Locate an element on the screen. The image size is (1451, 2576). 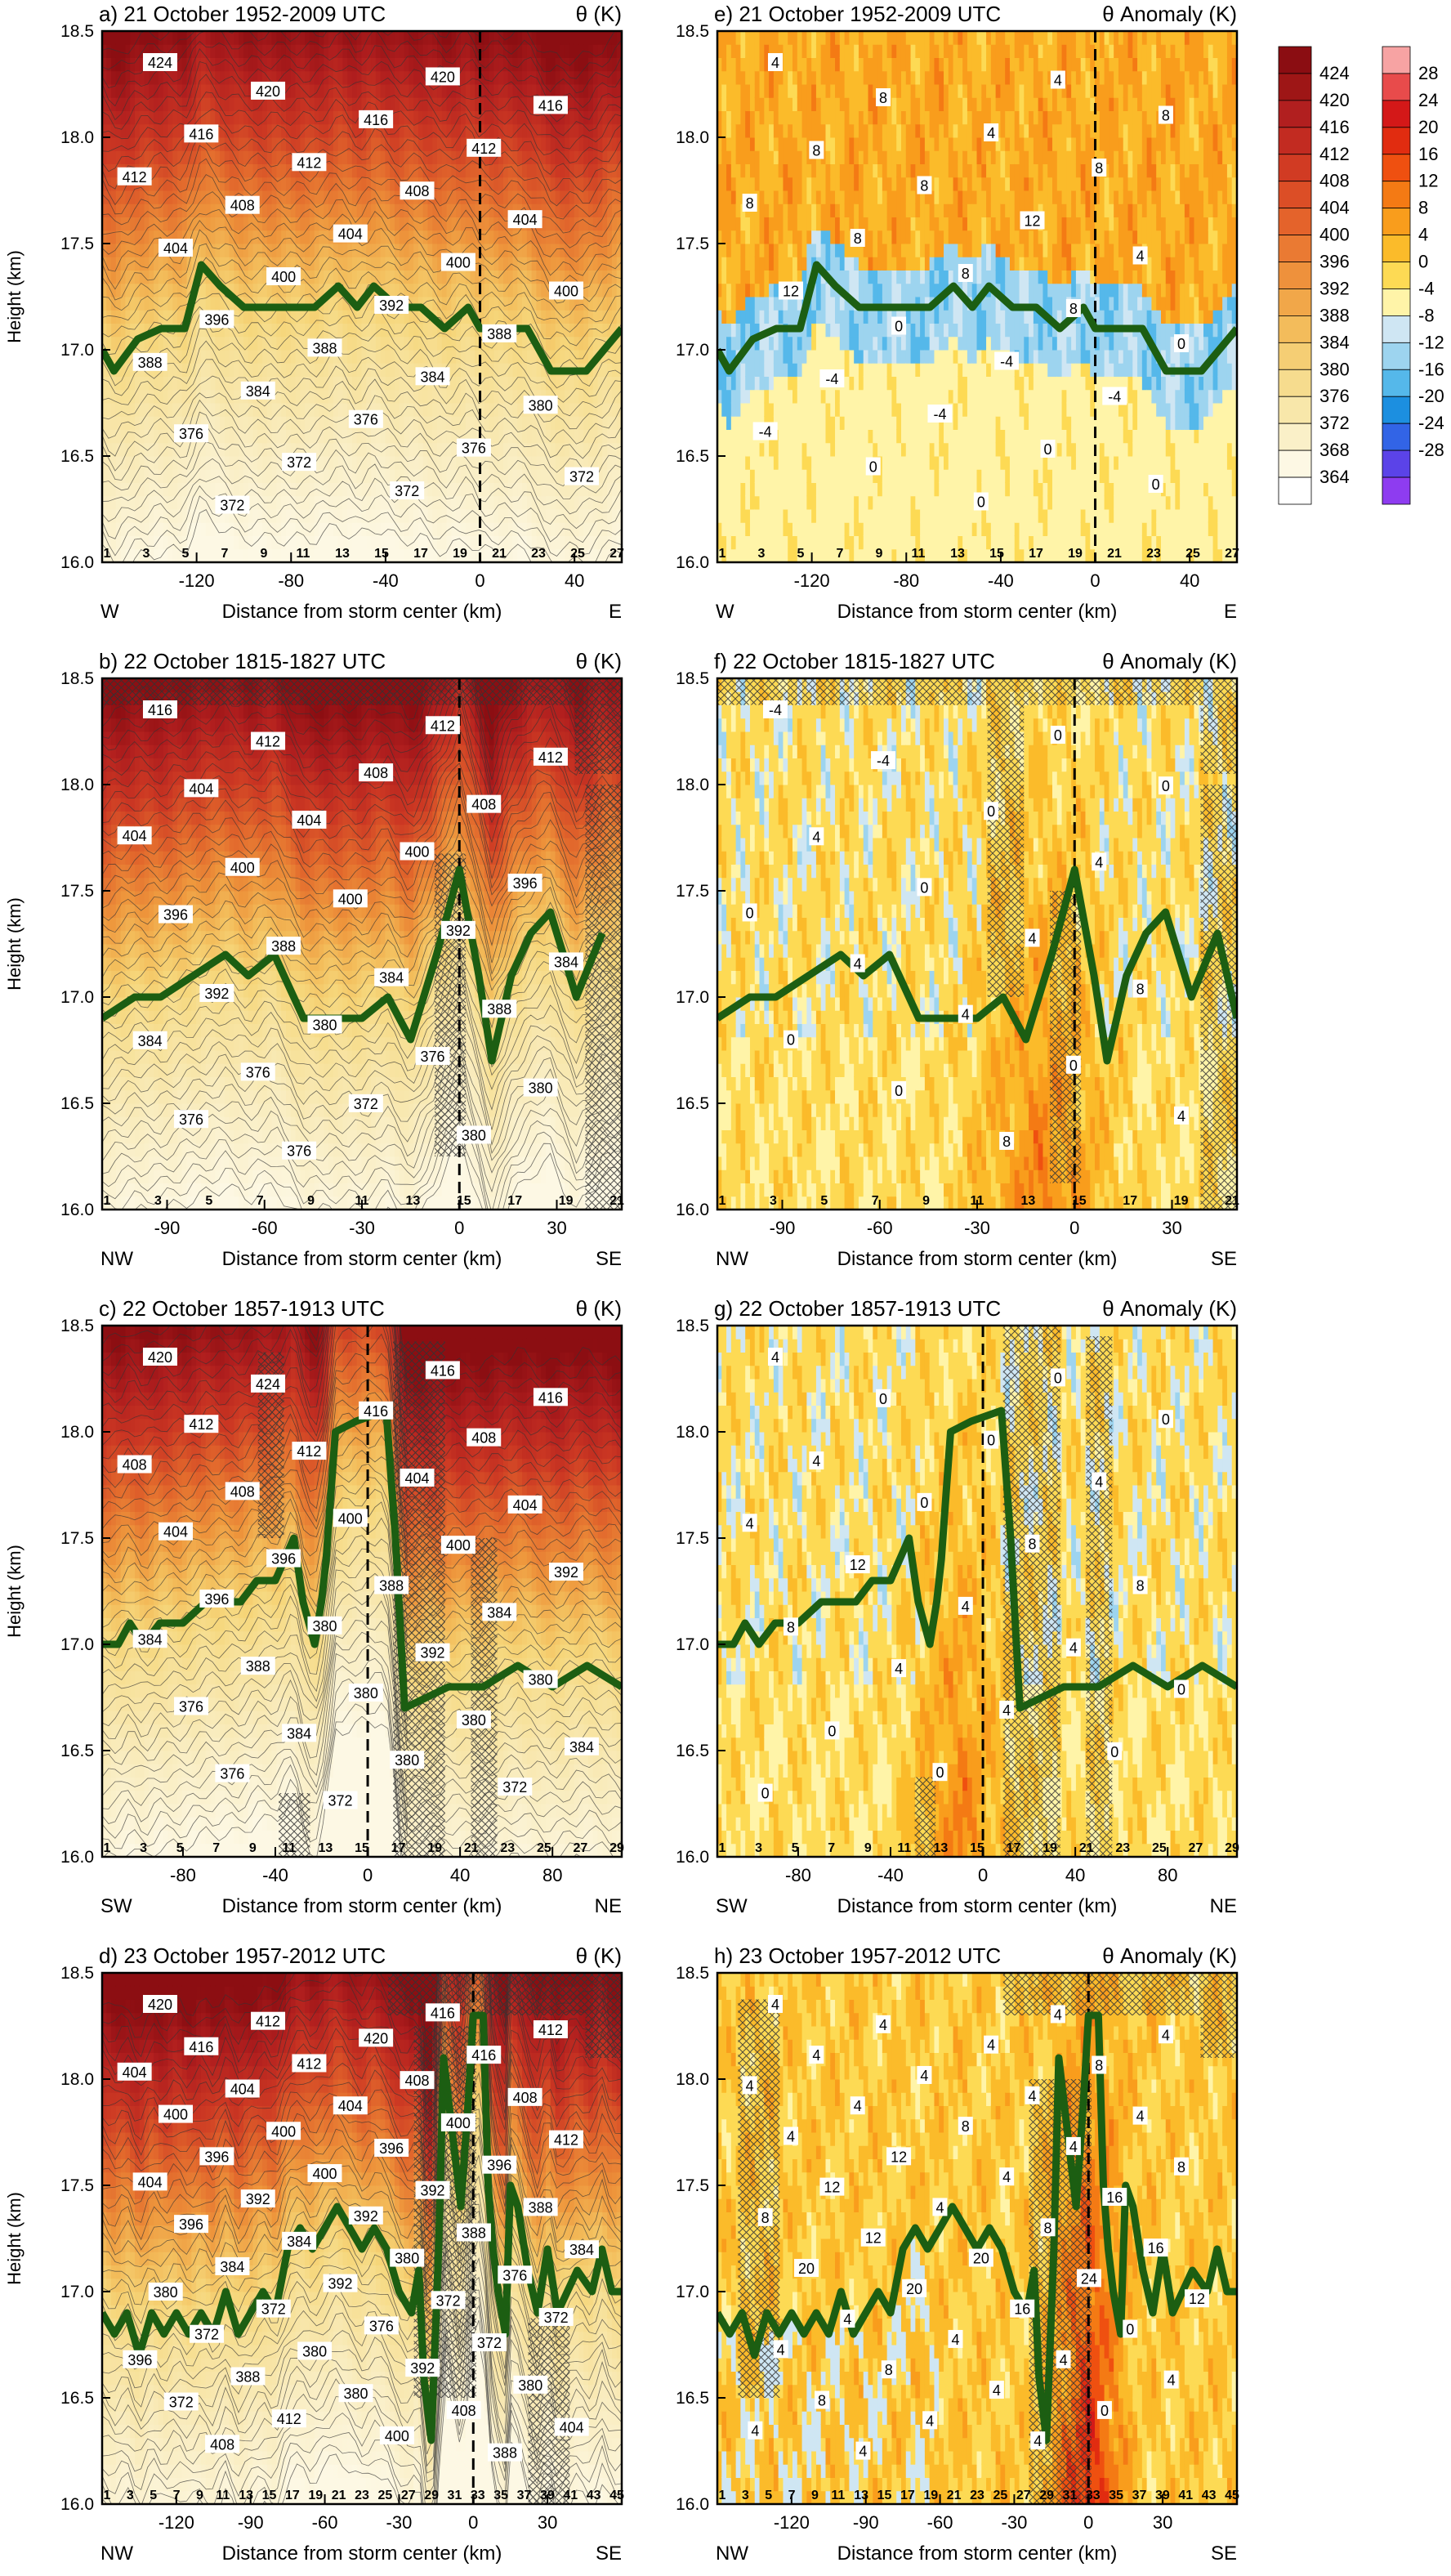
x-tick-label: -60 is located at coordinates (265, 1228).